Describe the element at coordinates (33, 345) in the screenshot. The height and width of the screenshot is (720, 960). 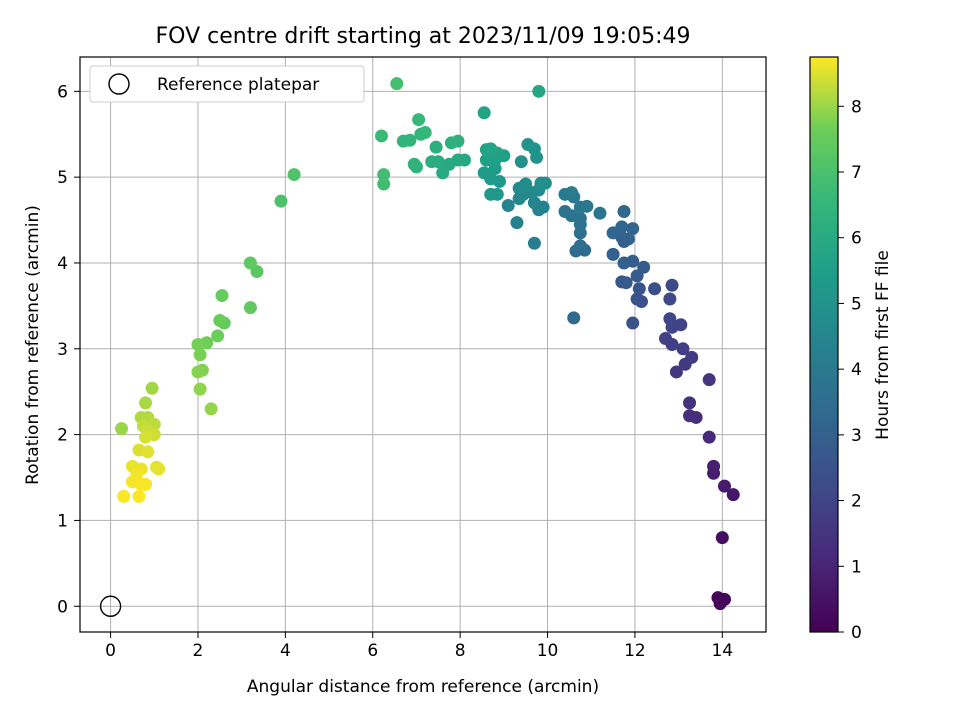
I see `y-axis-label: Rotation from reference (arcmin)` at that location.